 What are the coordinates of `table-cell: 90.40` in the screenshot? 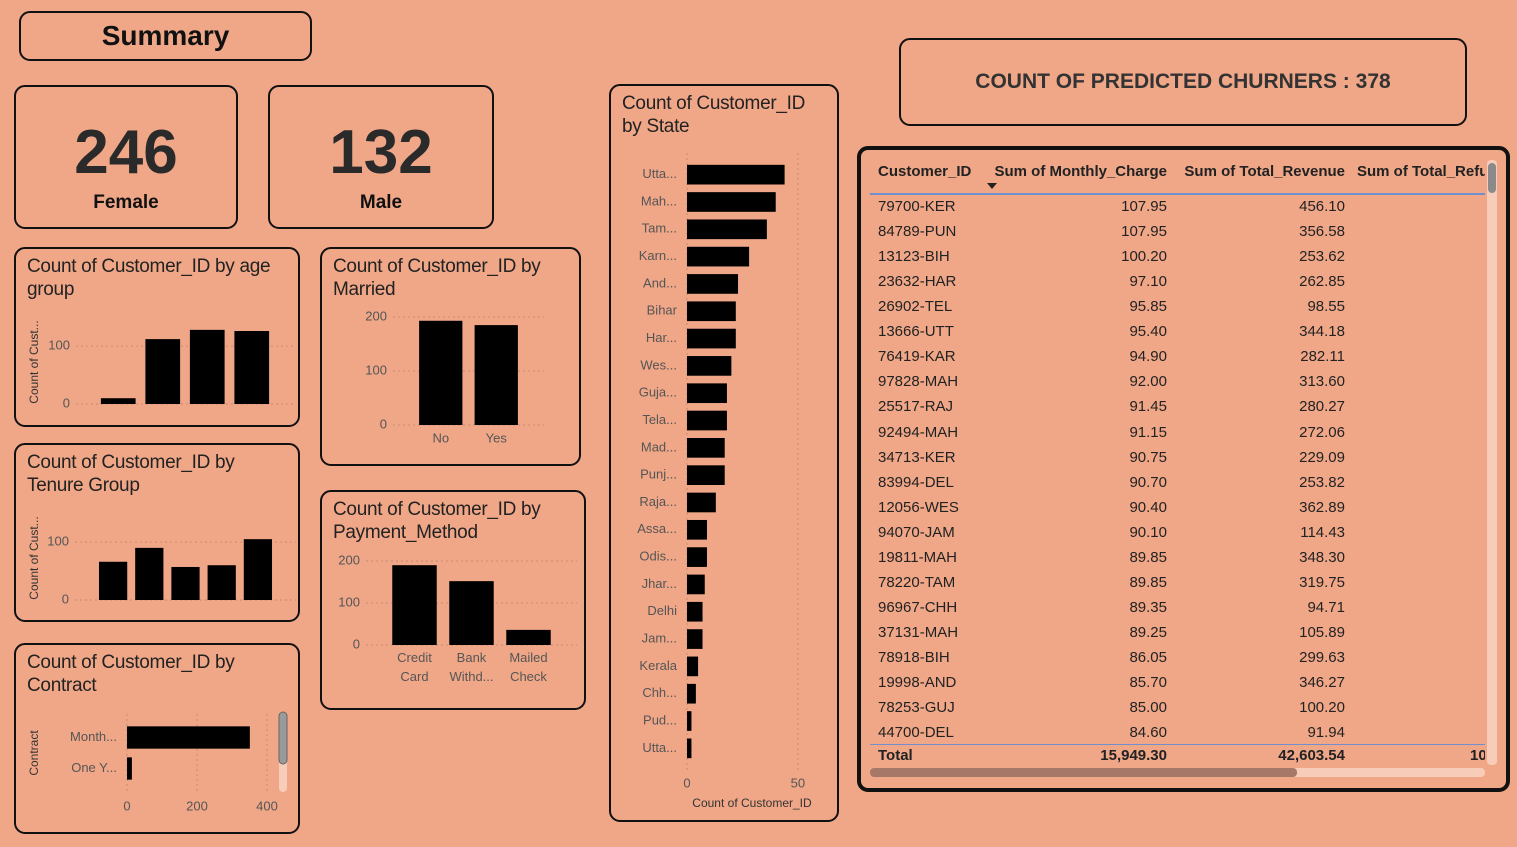 It's located at (1148, 507).